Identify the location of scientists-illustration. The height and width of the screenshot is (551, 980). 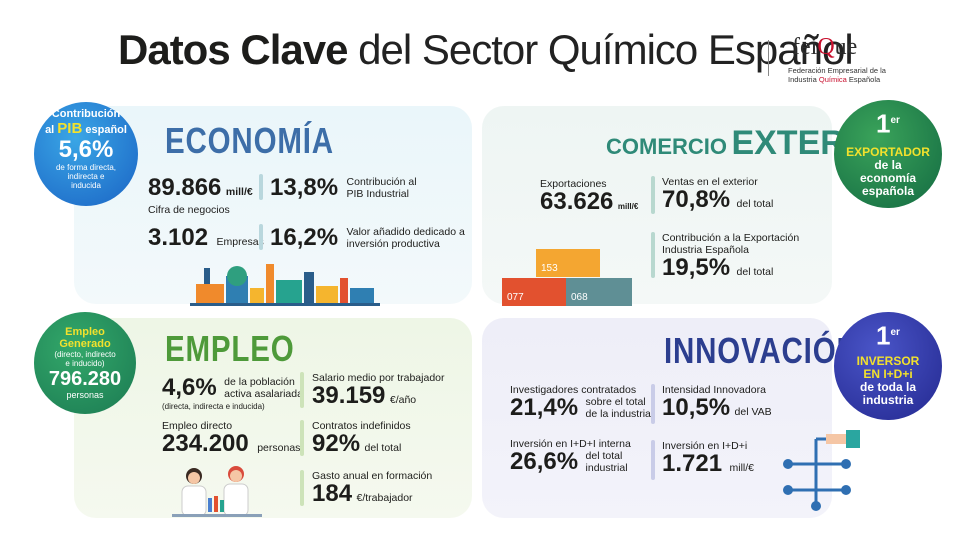
(217, 491).